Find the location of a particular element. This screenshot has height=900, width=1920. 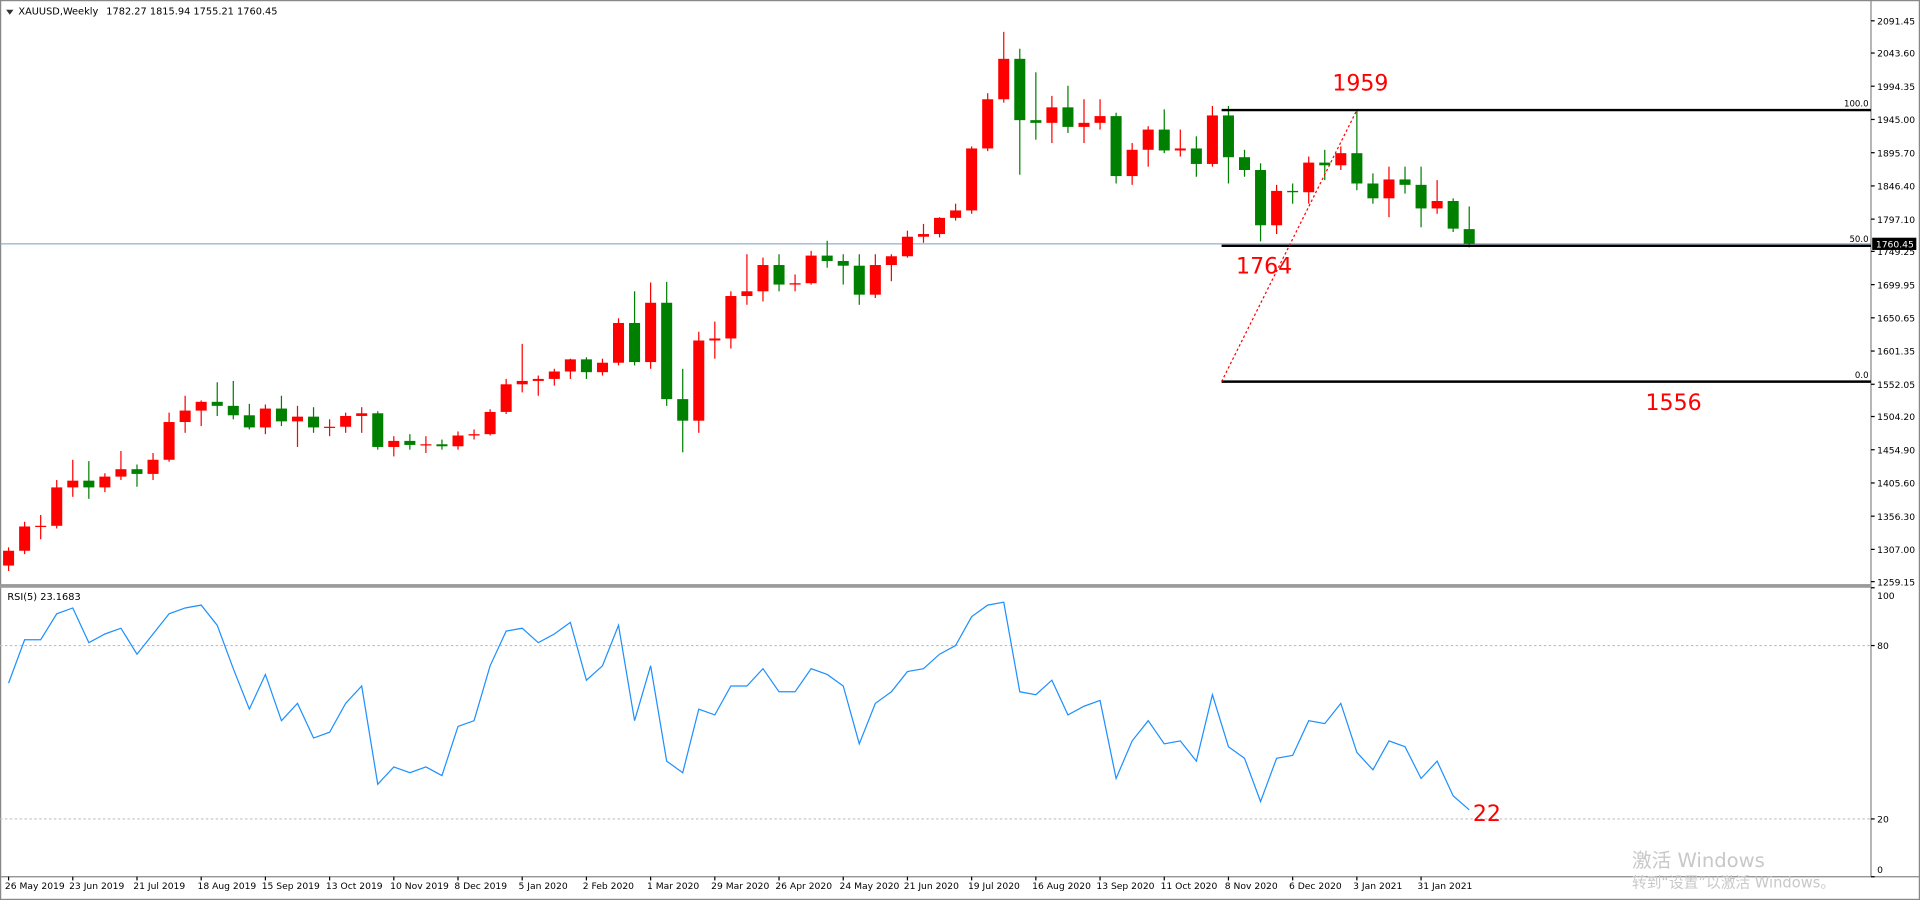

x-tick-label: 31 Jan 2021 is located at coordinates (1444, 886).